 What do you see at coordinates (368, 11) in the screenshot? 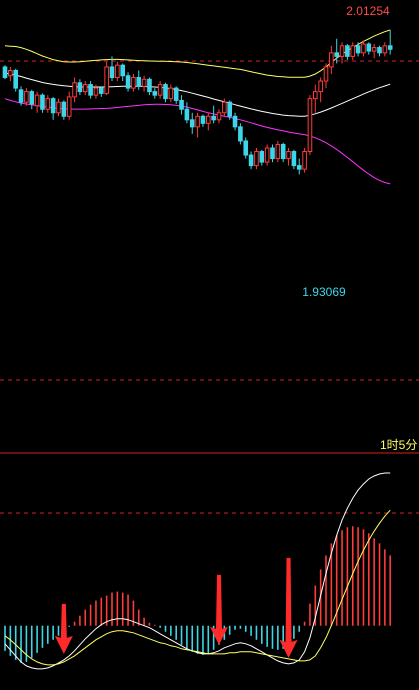
I see `high-price-label: 2.01254` at bounding box center [368, 11].